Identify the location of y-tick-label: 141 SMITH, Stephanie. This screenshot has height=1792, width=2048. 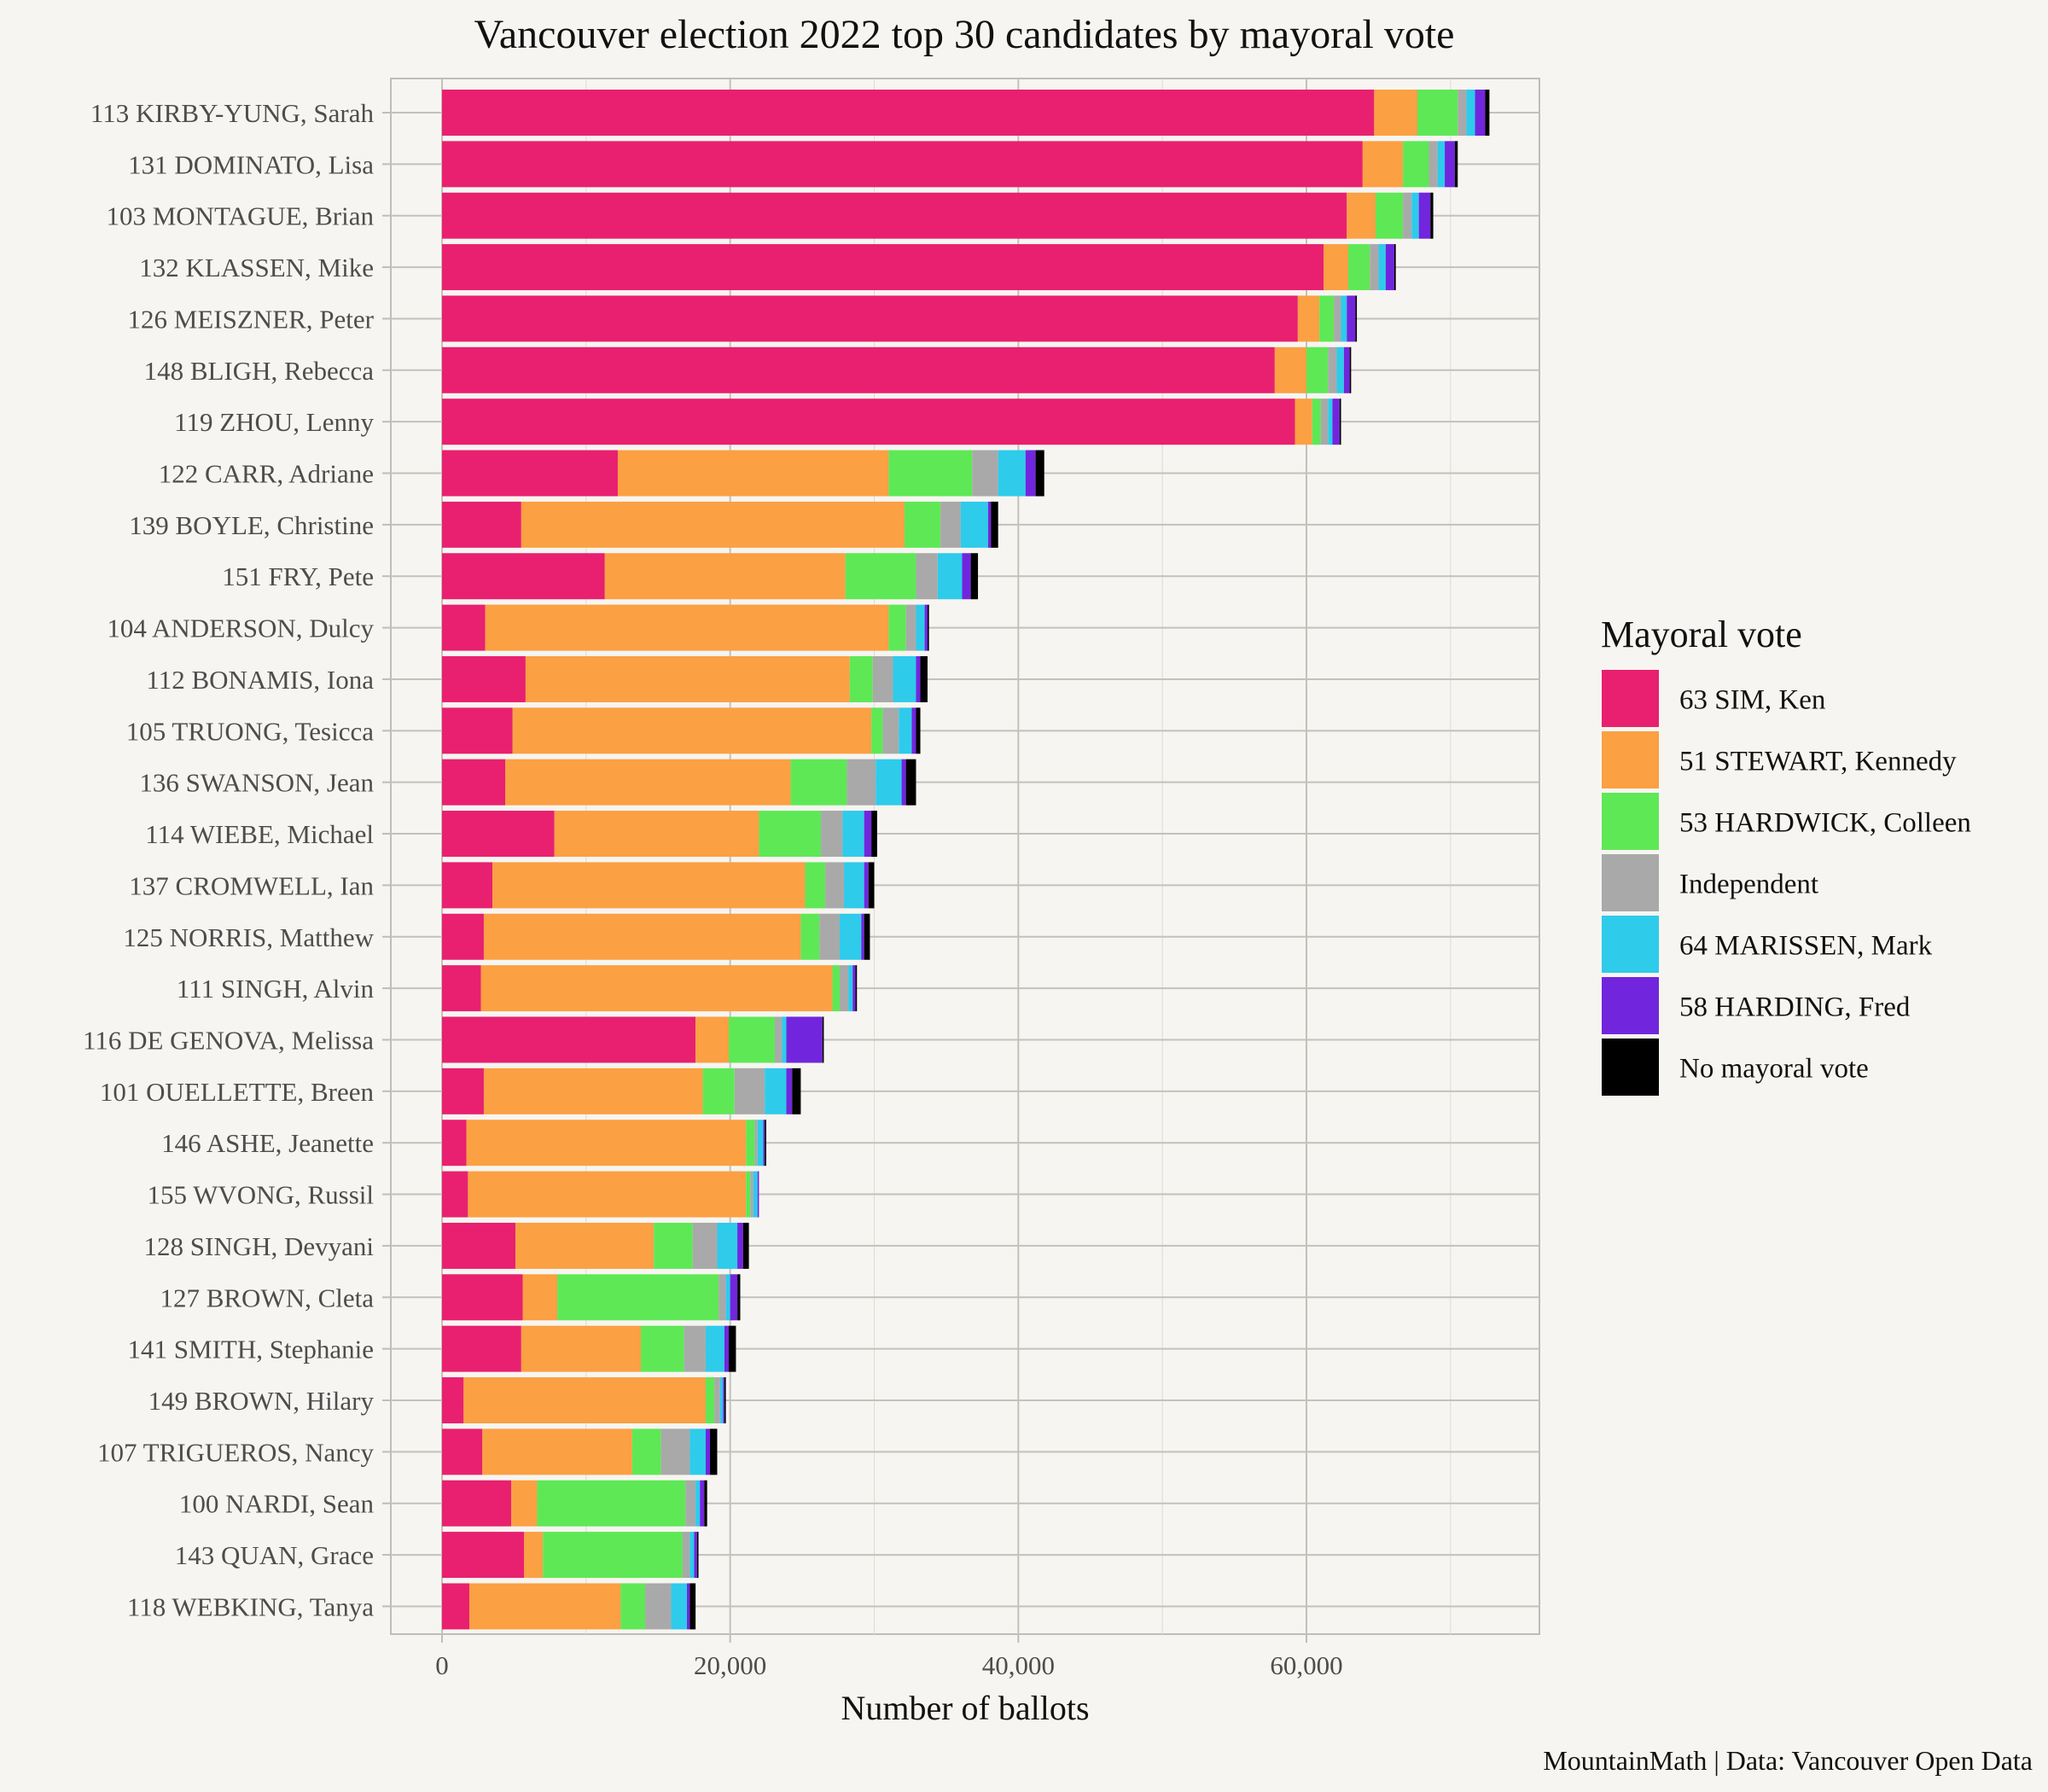
(251, 1349).